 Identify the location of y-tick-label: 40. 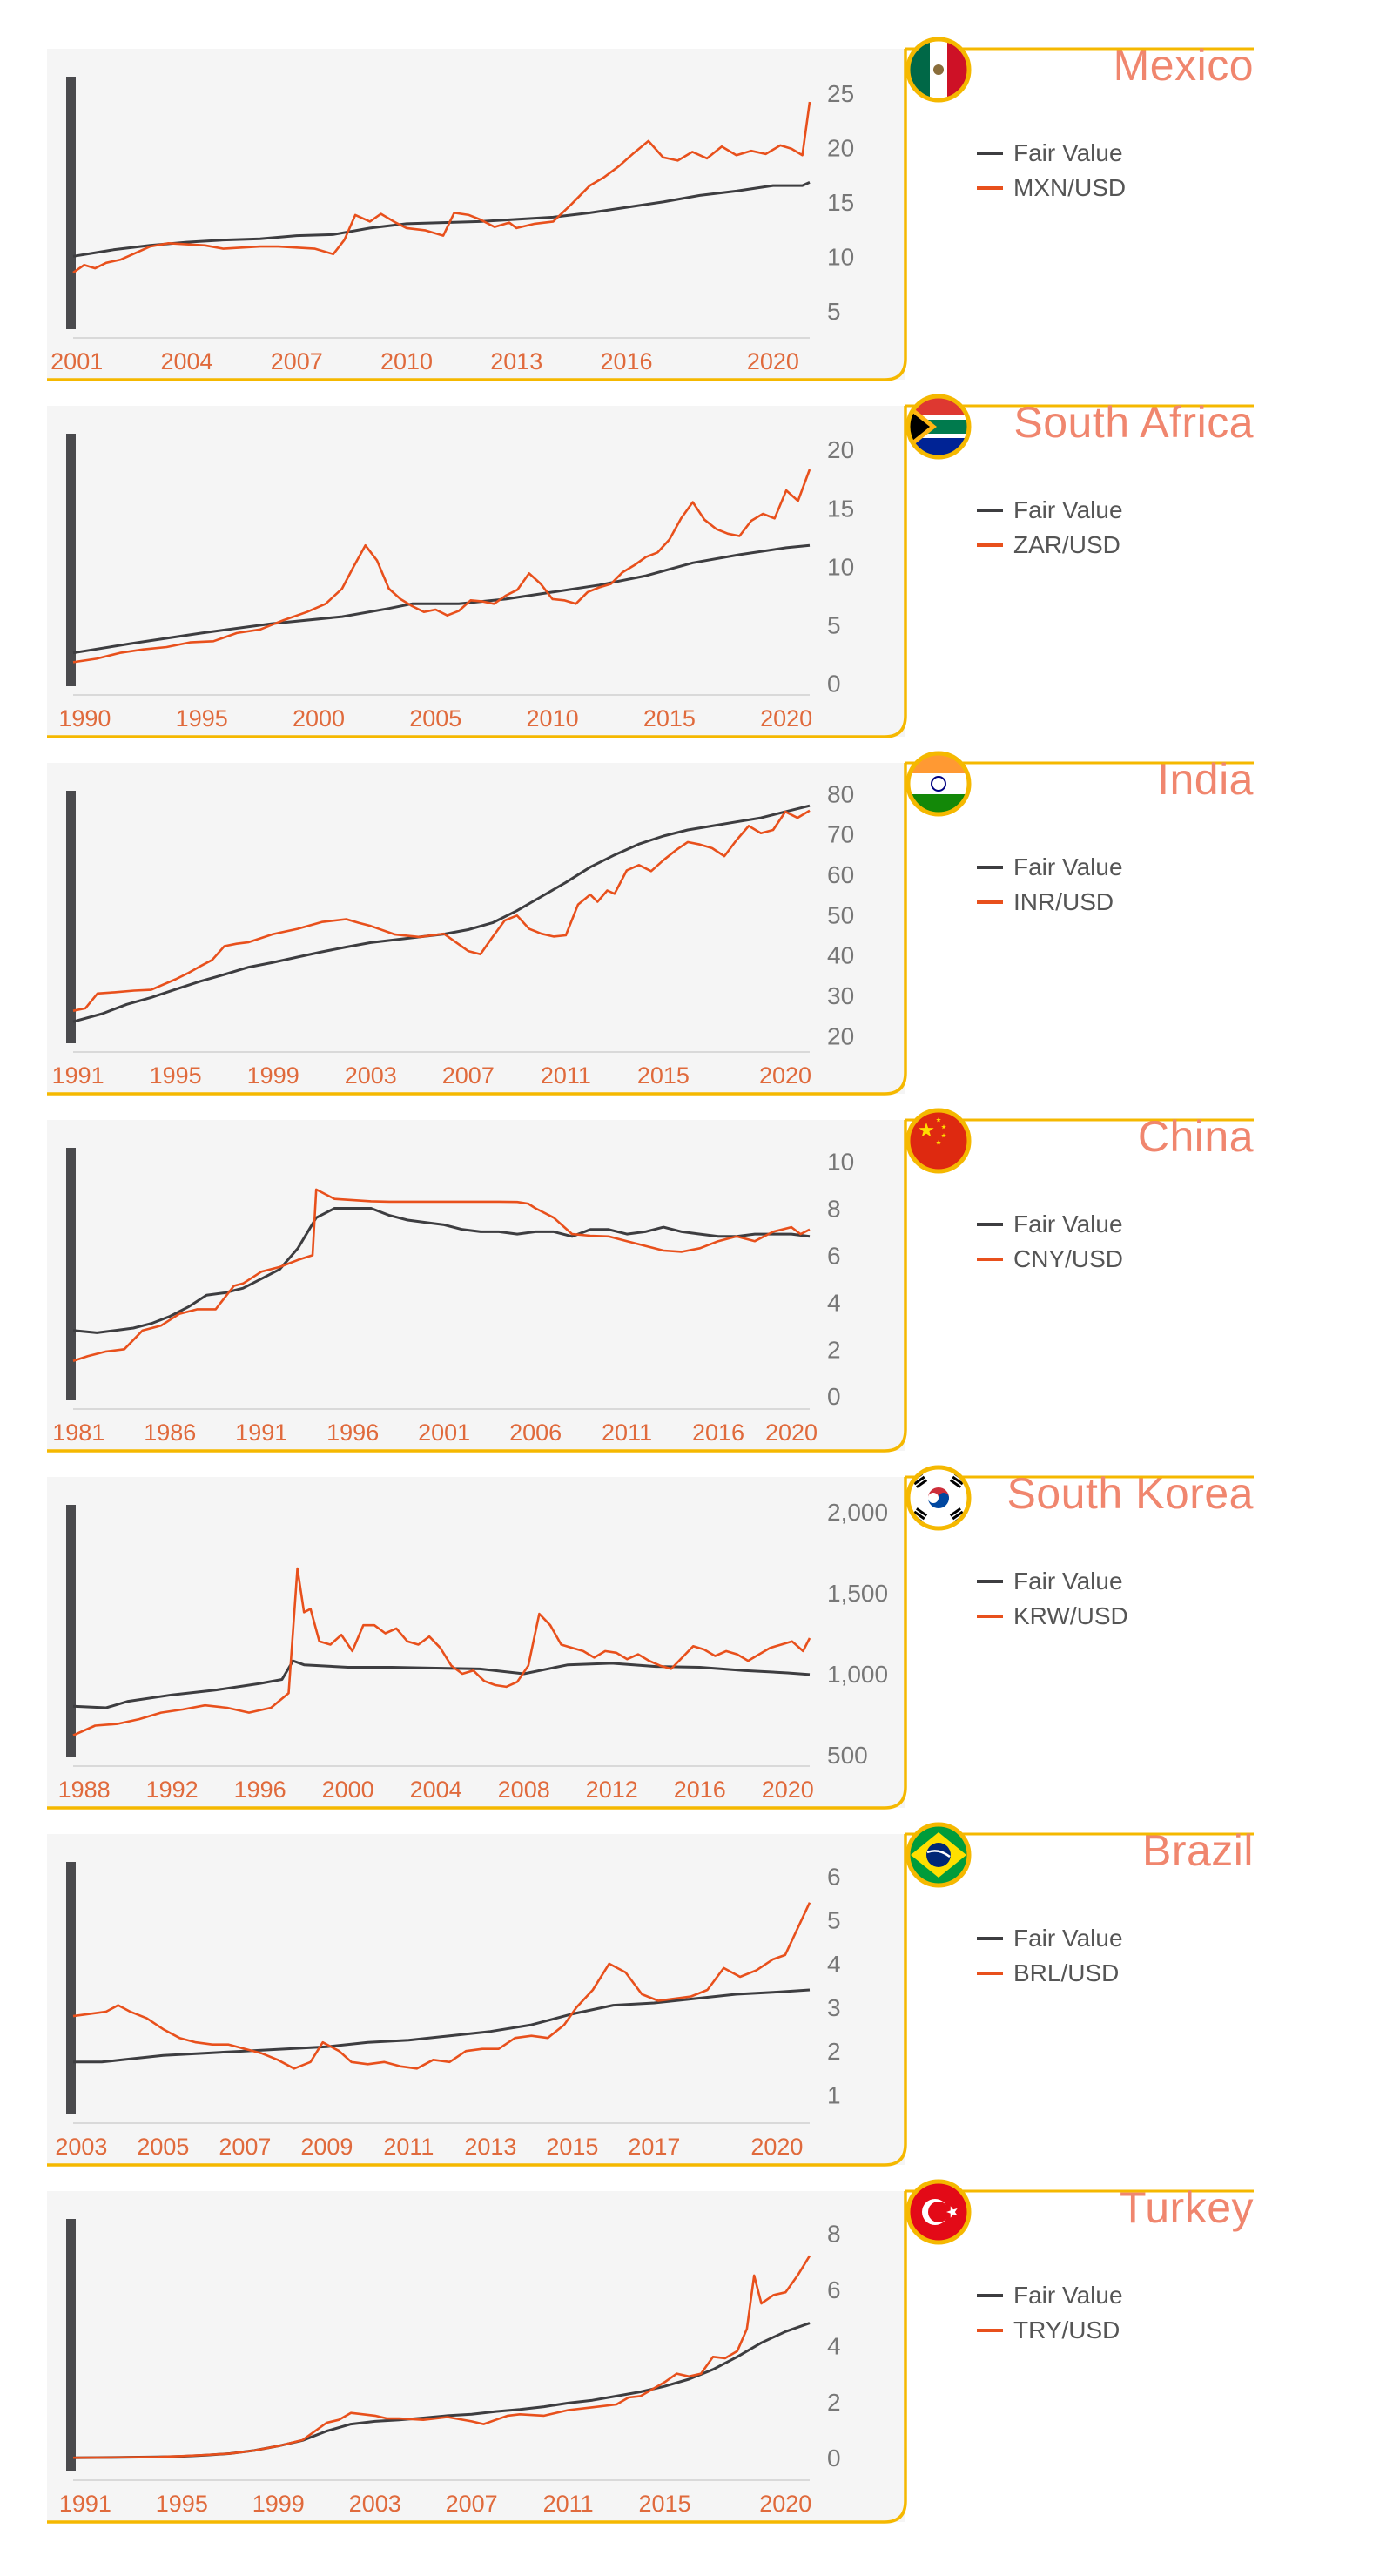
(840, 955).